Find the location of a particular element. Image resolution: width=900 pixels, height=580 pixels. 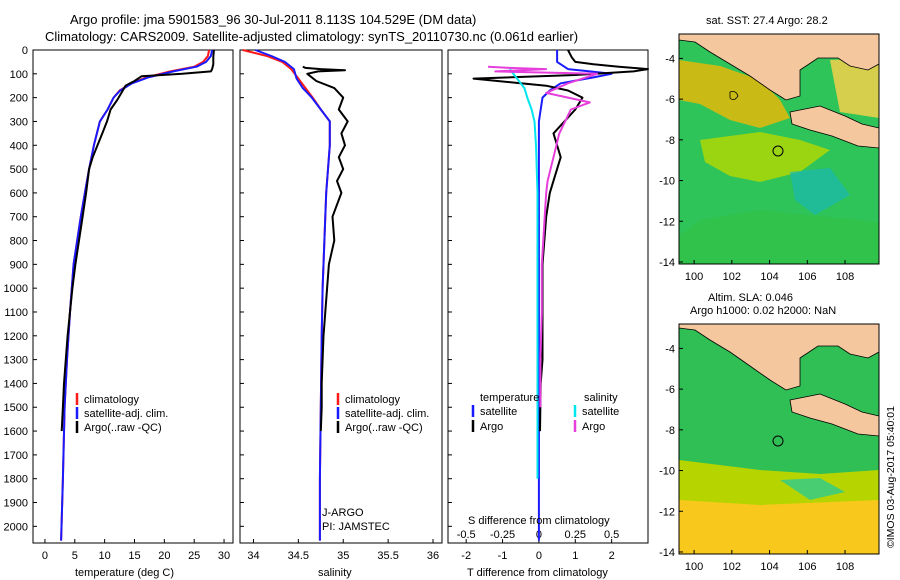

depth-tick-label: 800 is located at coordinates (19, 242).